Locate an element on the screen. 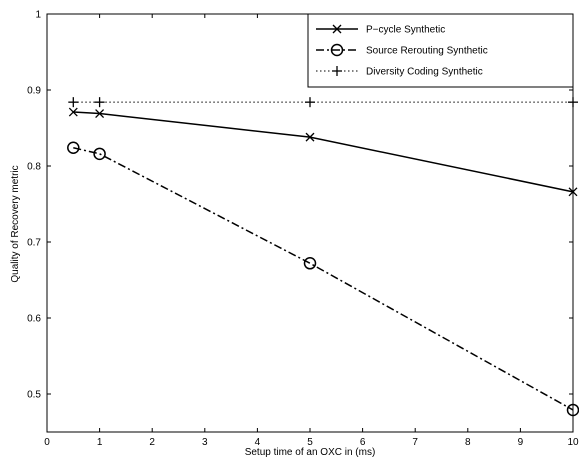  x-axis-label: Setup time of an OXC in (ms) is located at coordinates (310, 452).